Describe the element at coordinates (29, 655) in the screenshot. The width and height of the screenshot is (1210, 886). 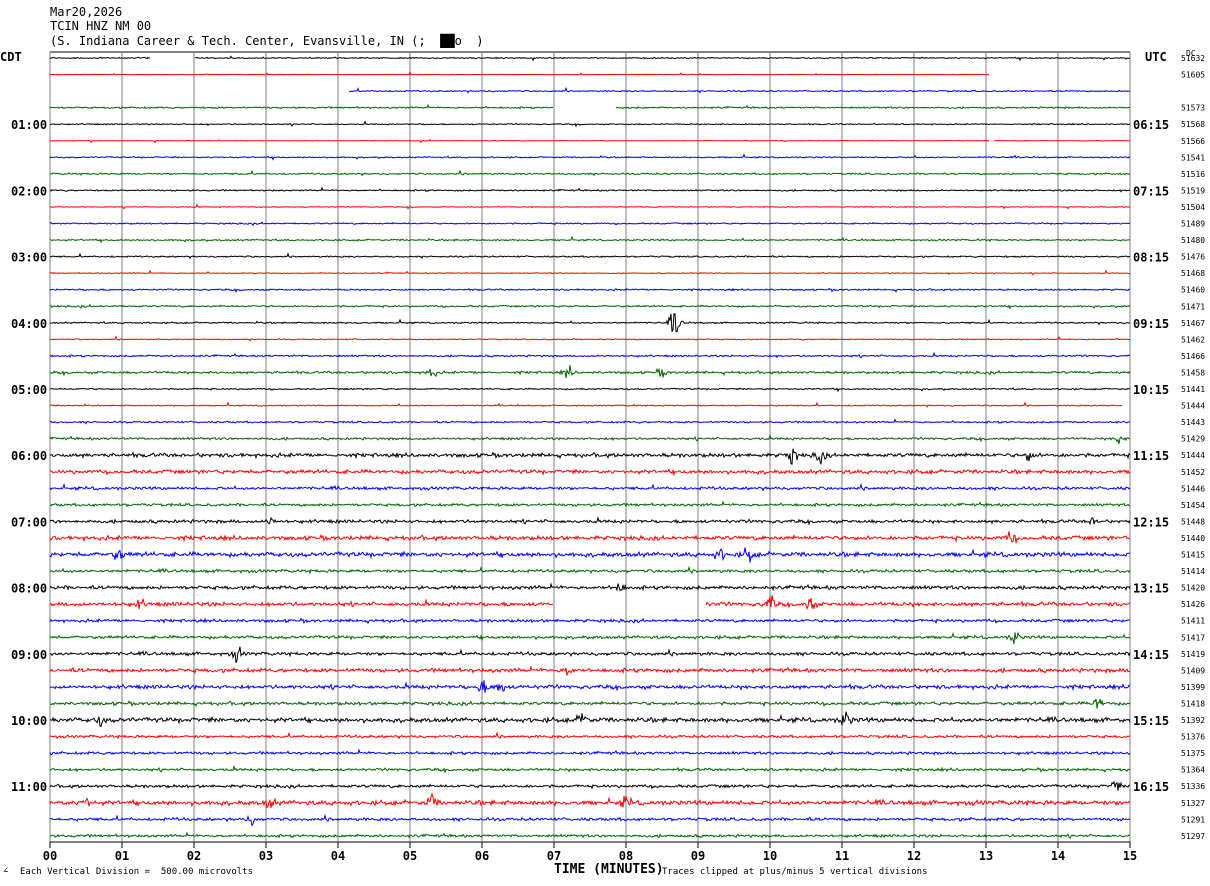
I see `left-hour-label: 09:00` at that location.